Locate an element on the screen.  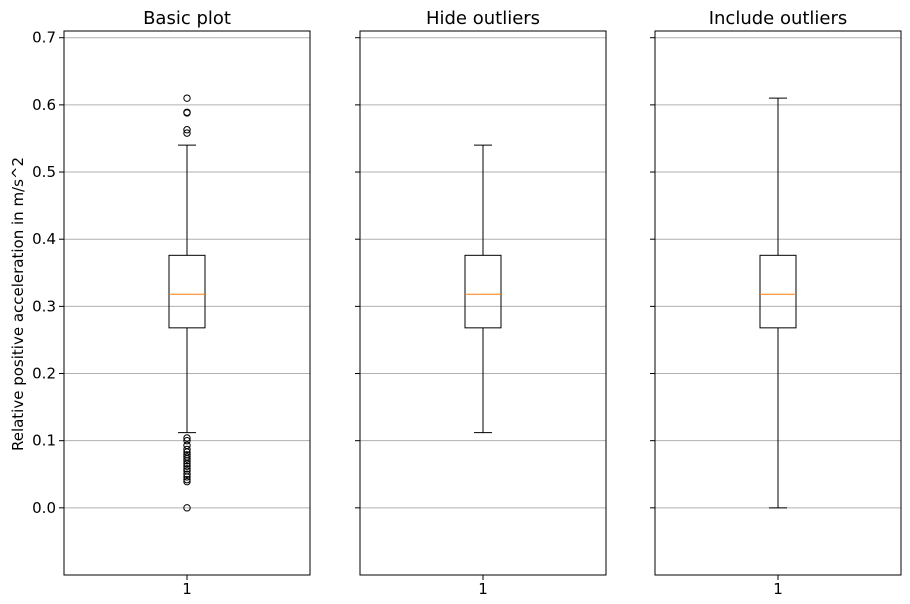
y-tick-label: 0.3 is located at coordinates (44, 306).